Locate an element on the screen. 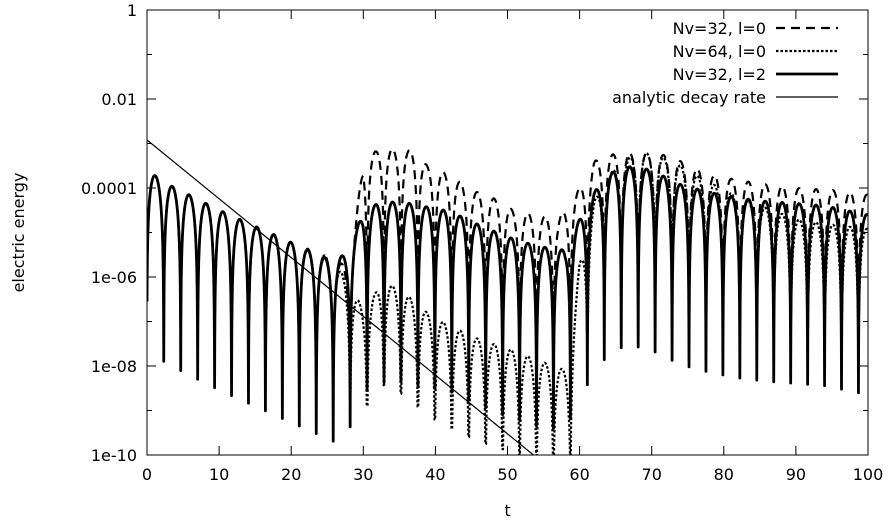 Image resolution: width=891 pixels, height=523 pixels. y-tick-label: 1e-10 is located at coordinates (114, 455).